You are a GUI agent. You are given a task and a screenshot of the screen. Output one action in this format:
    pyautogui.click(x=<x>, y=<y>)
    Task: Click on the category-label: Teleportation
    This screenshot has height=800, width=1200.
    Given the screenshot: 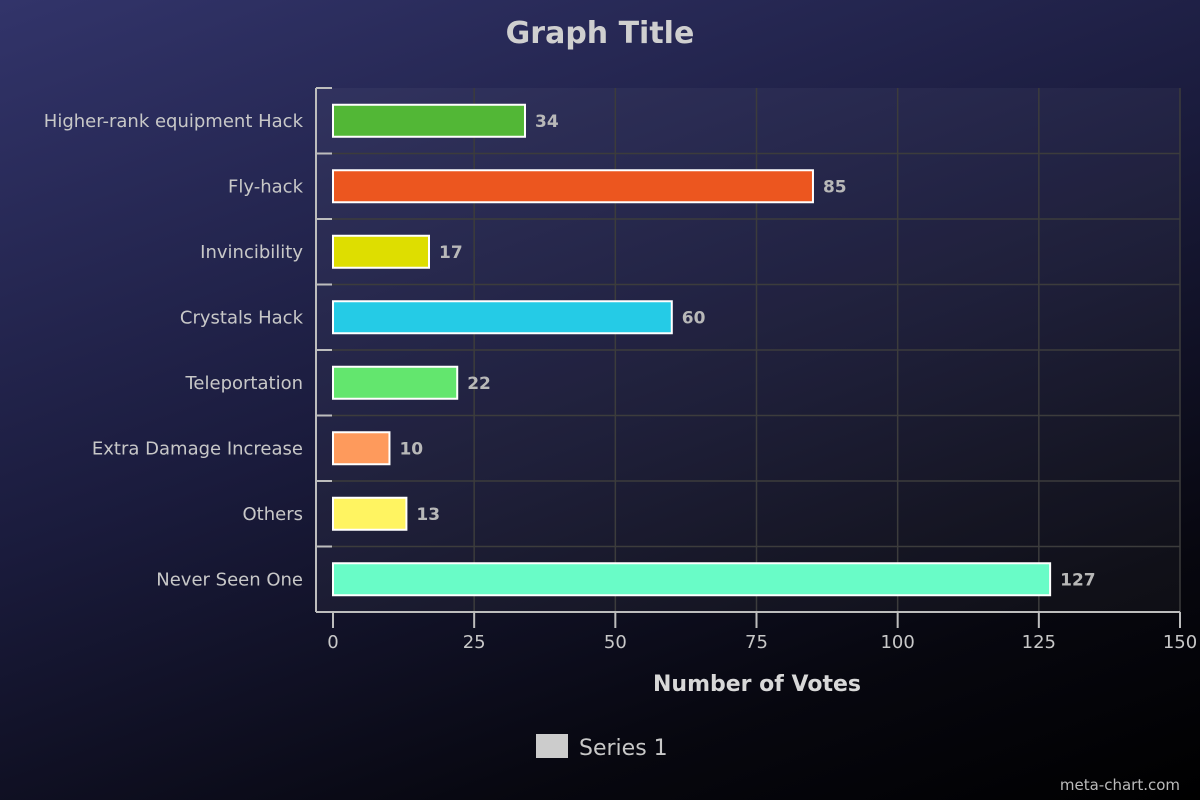 What is the action you would take?
    pyautogui.click(x=244, y=383)
    